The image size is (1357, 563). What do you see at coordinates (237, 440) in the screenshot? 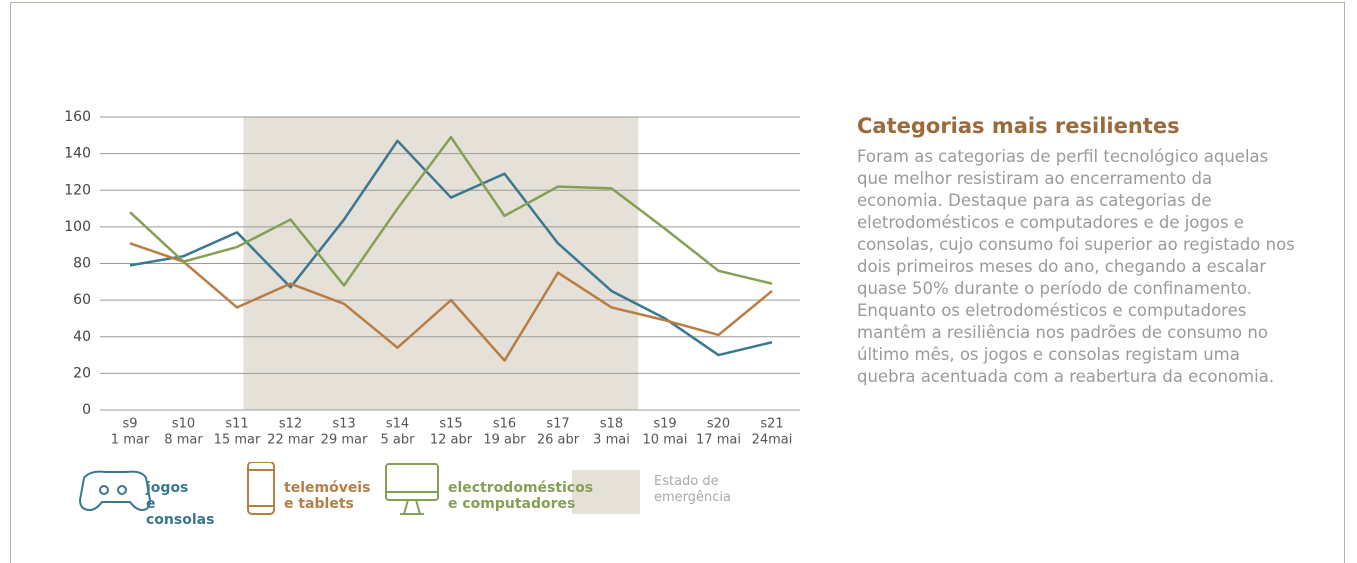
I see `x-tick-date: 15 mar` at bounding box center [237, 440].